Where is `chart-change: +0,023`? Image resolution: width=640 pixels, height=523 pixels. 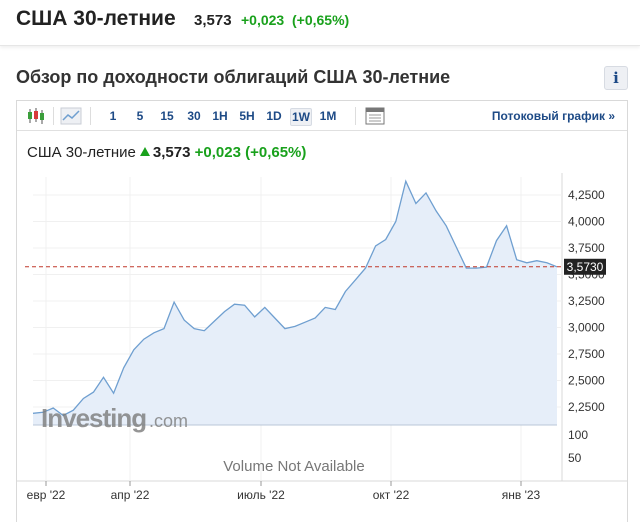 chart-change: +0,023 is located at coordinates (217, 152).